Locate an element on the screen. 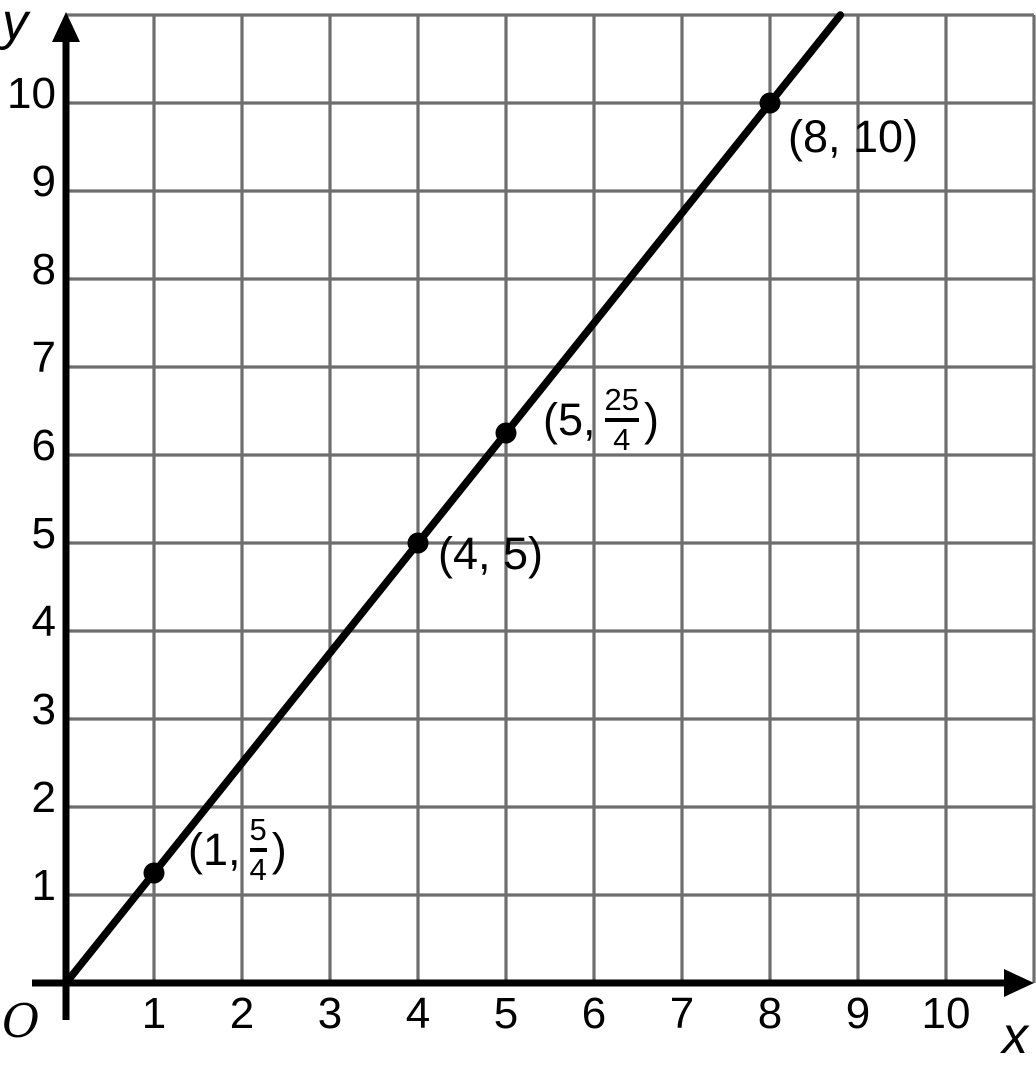 The width and height of the screenshot is (1036, 1075). y-axis-arrowhead is located at coordinates (66, 27).